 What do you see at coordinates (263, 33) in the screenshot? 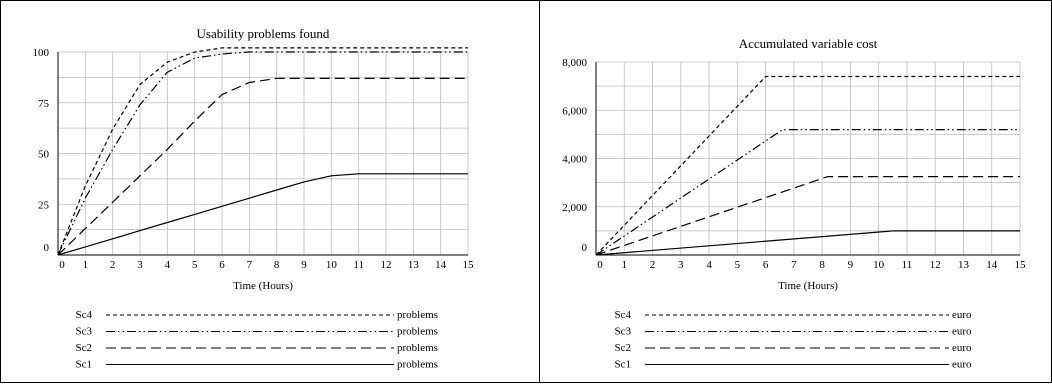
I see `chart-title: Usability problems found` at bounding box center [263, 33].